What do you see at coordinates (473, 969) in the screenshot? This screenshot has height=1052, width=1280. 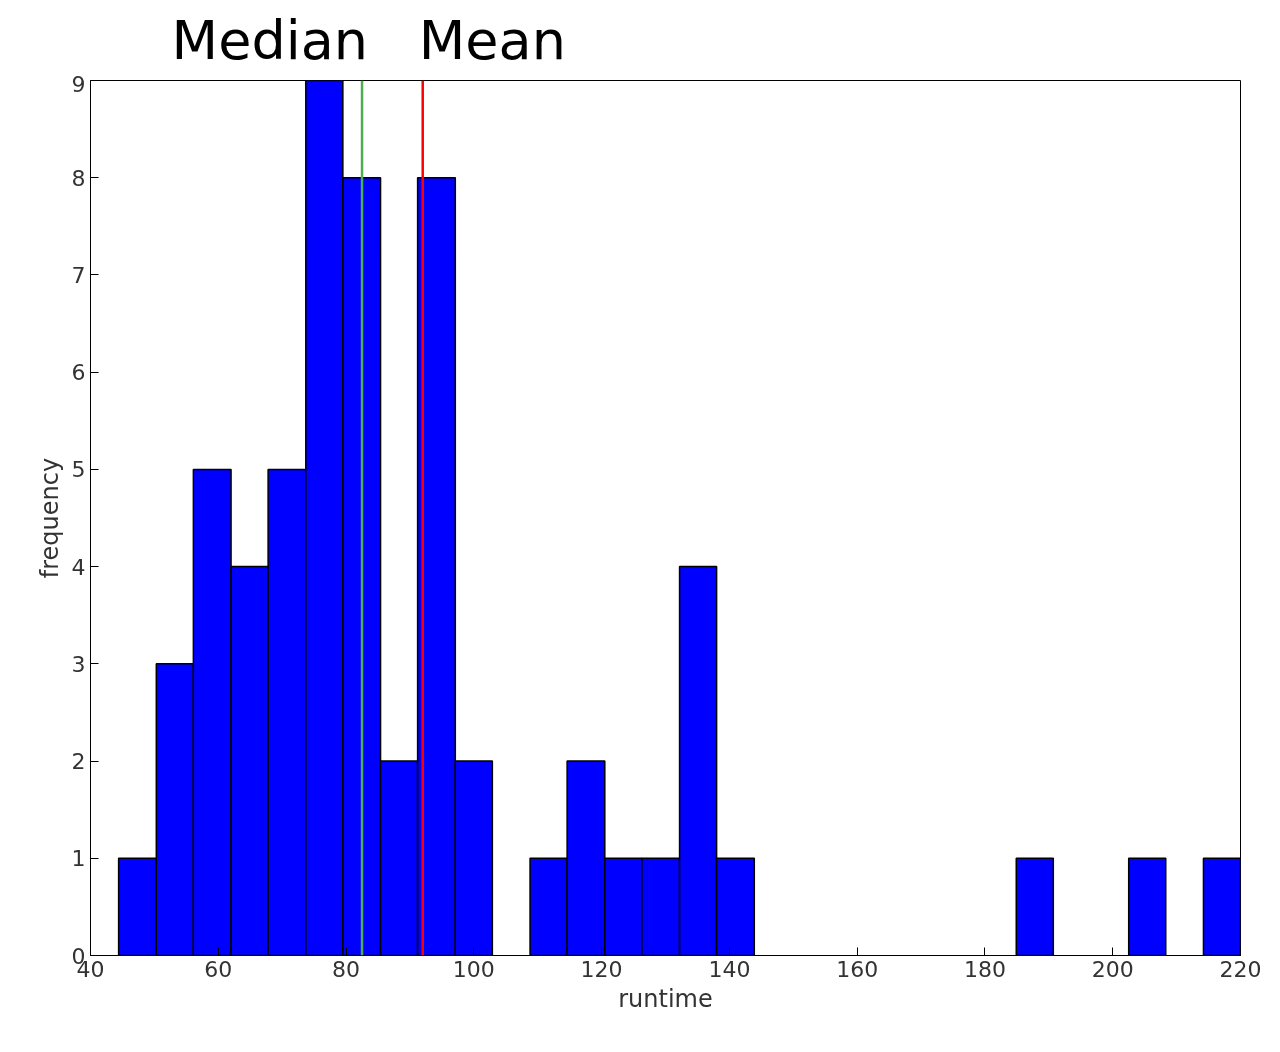 I see `x-tick-label: 100` at bounding box center [473, 969].